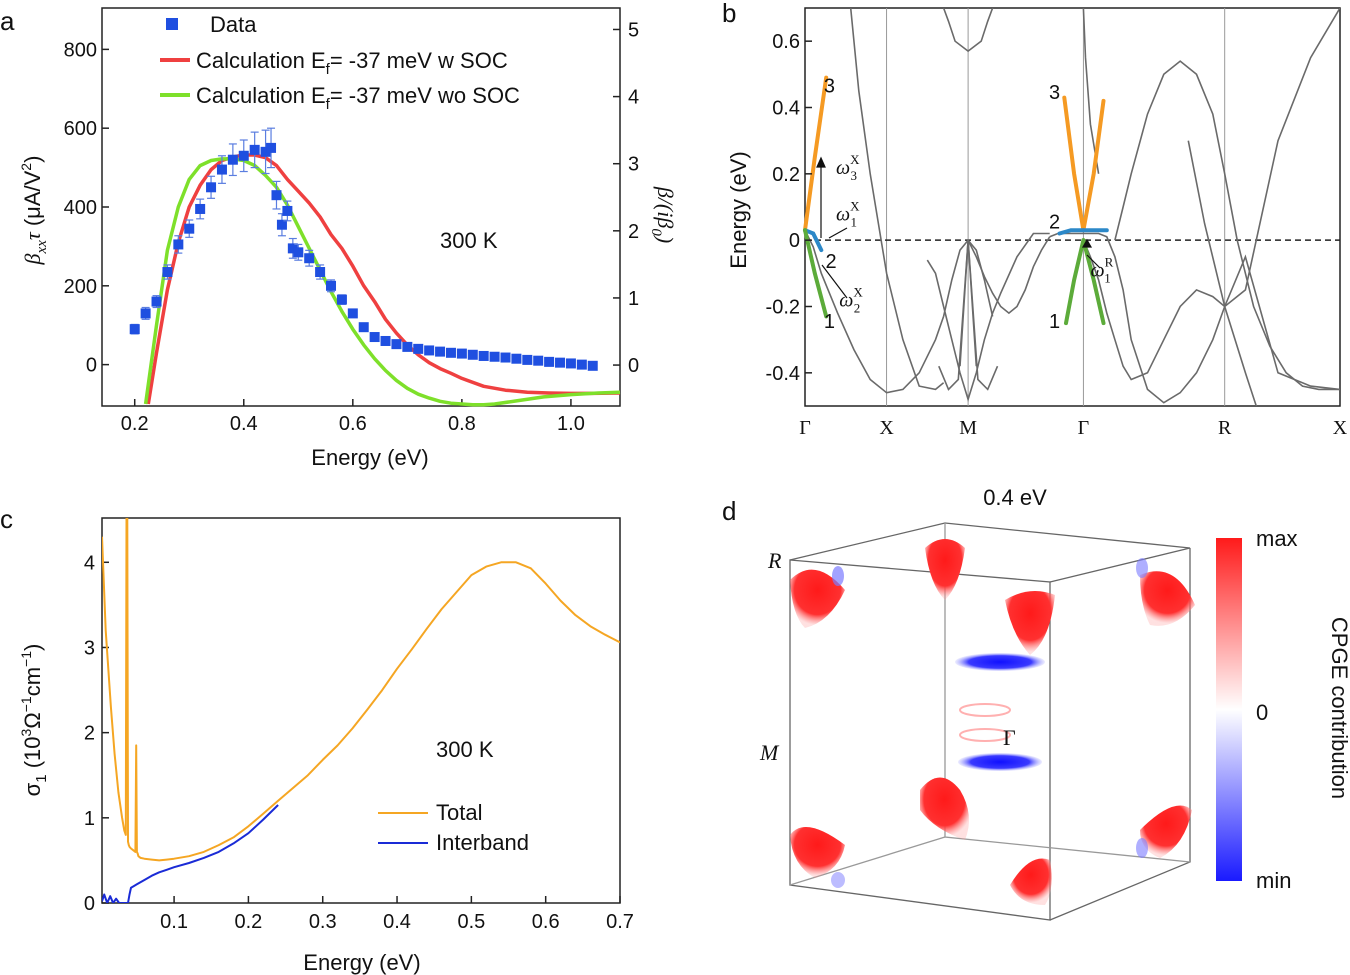  I want to click on panel-c-legend: Total Interband, so click(453, 827).